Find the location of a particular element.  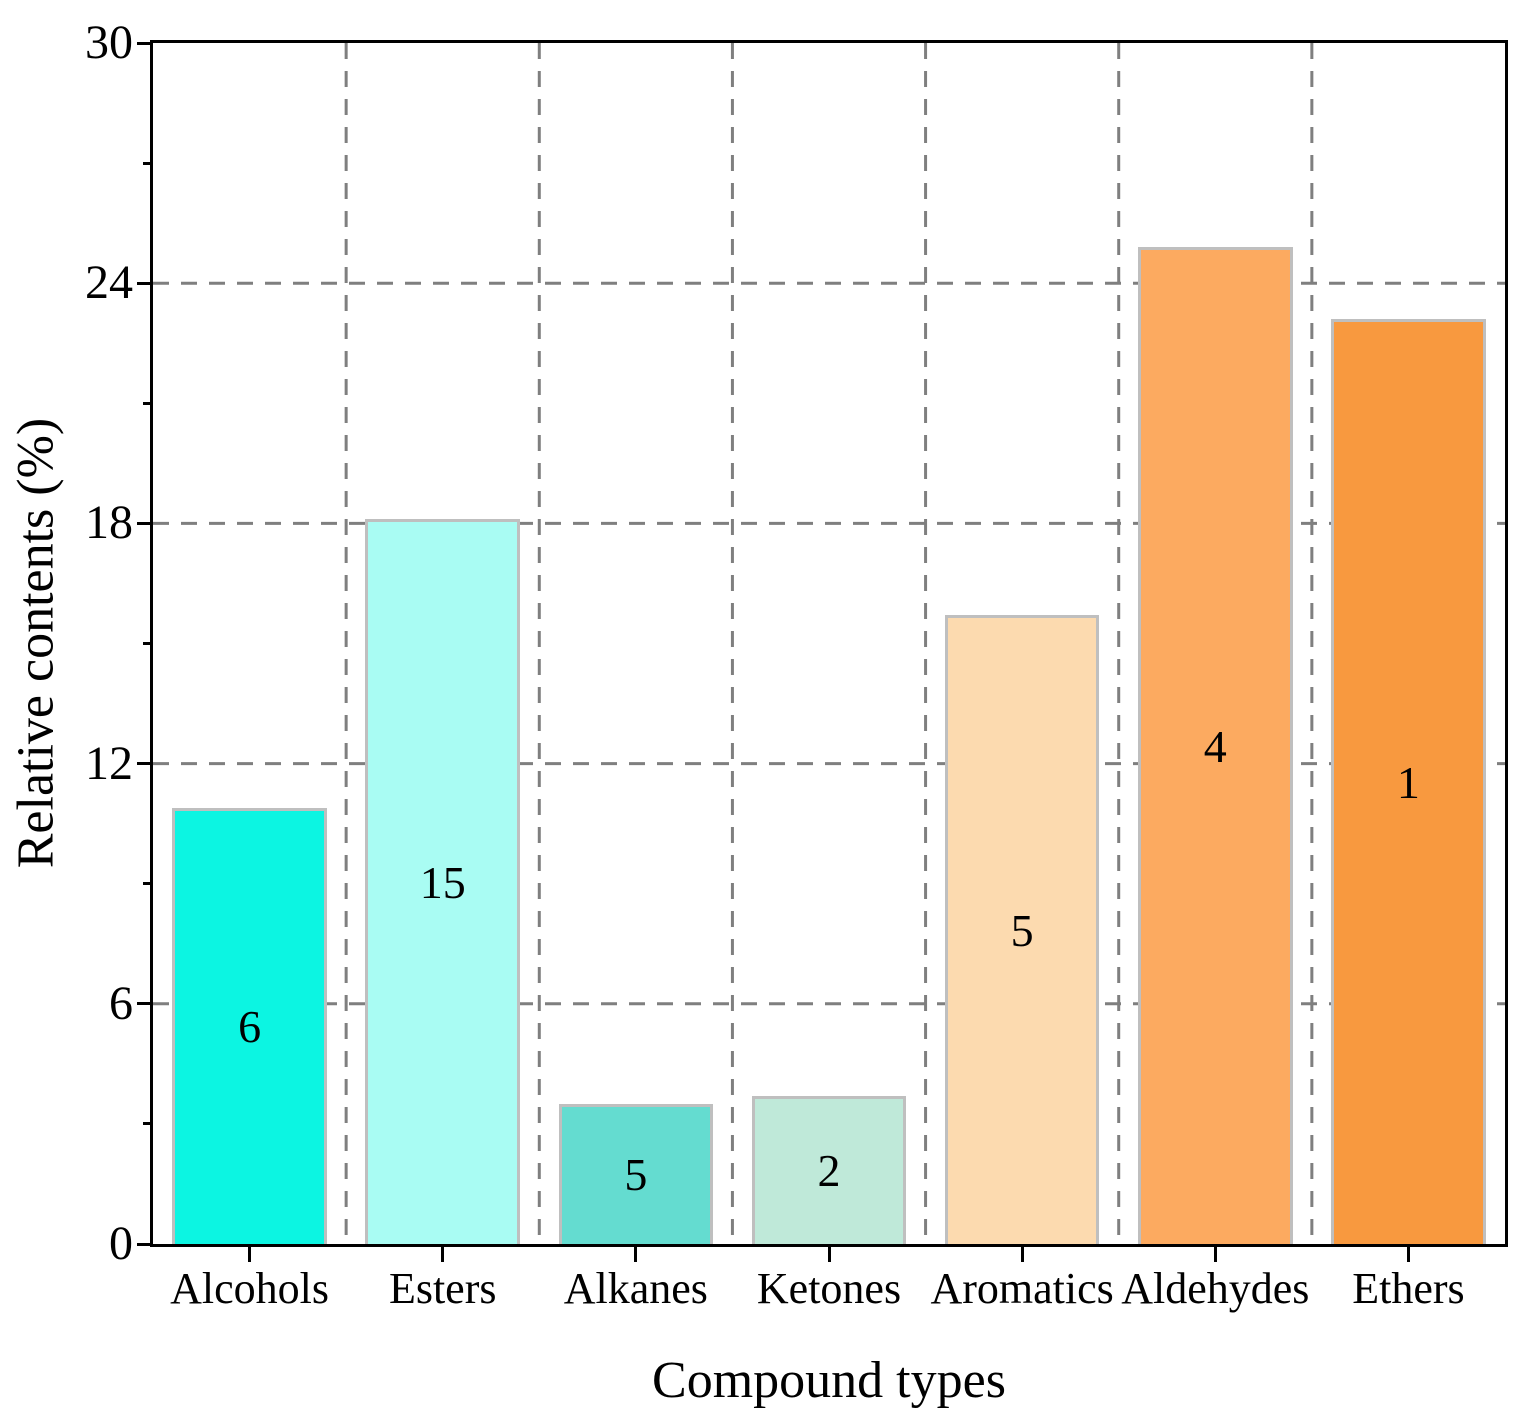

x-axis-category-label: Aldehydes is located at coordinates (1215, 1288).